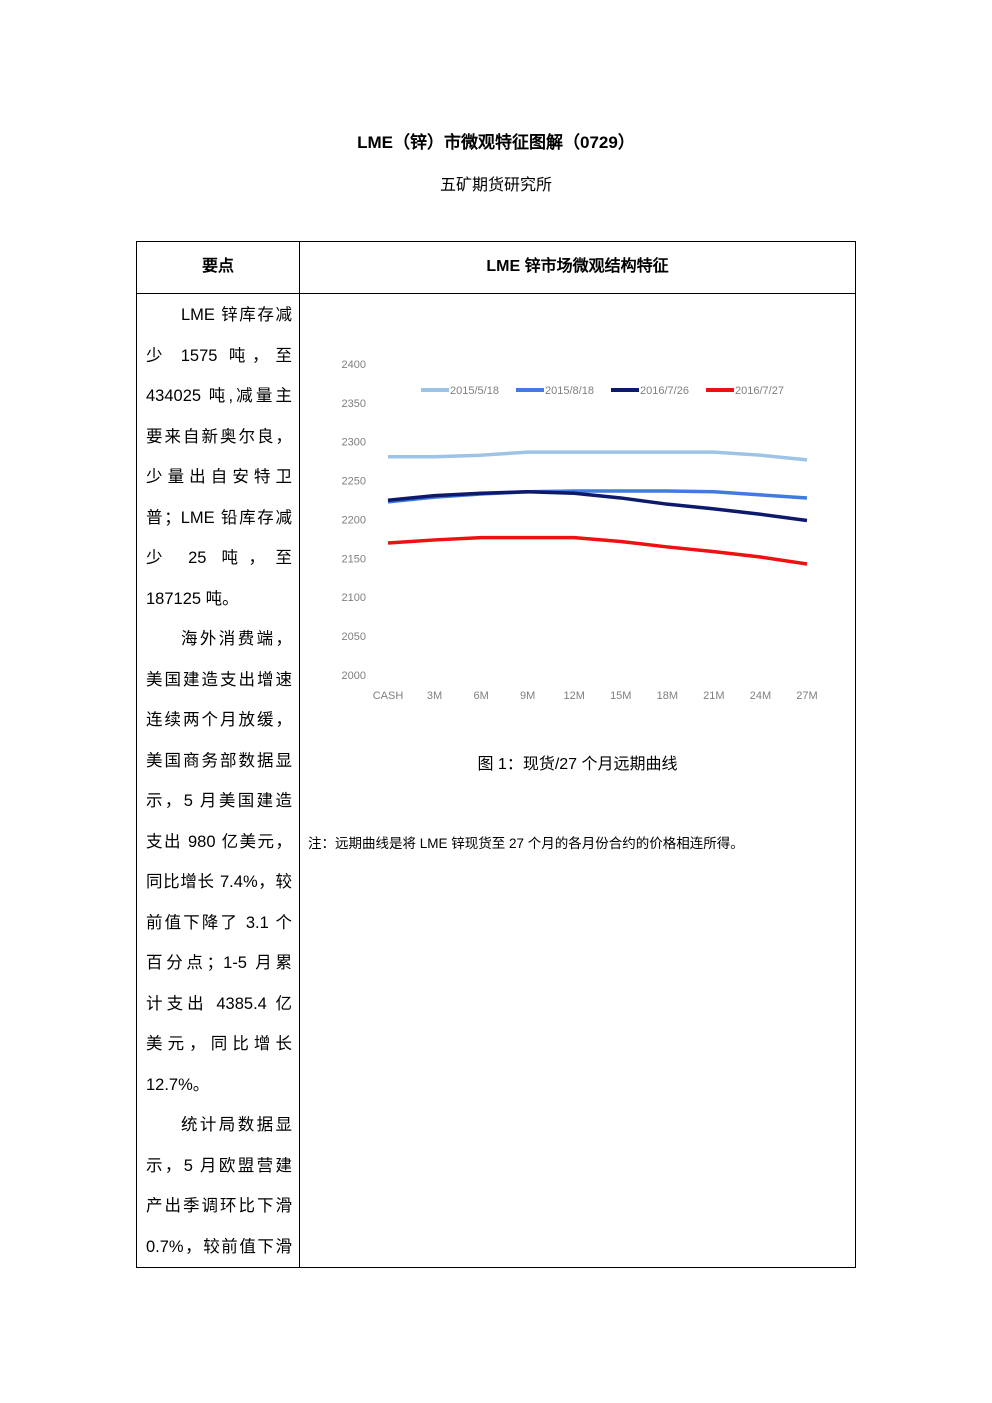  What do you see at coordinates (219, 517) in the screenshot?
I see `text-line: 普；LME 铅库存减` at bounding box center [219, 517].